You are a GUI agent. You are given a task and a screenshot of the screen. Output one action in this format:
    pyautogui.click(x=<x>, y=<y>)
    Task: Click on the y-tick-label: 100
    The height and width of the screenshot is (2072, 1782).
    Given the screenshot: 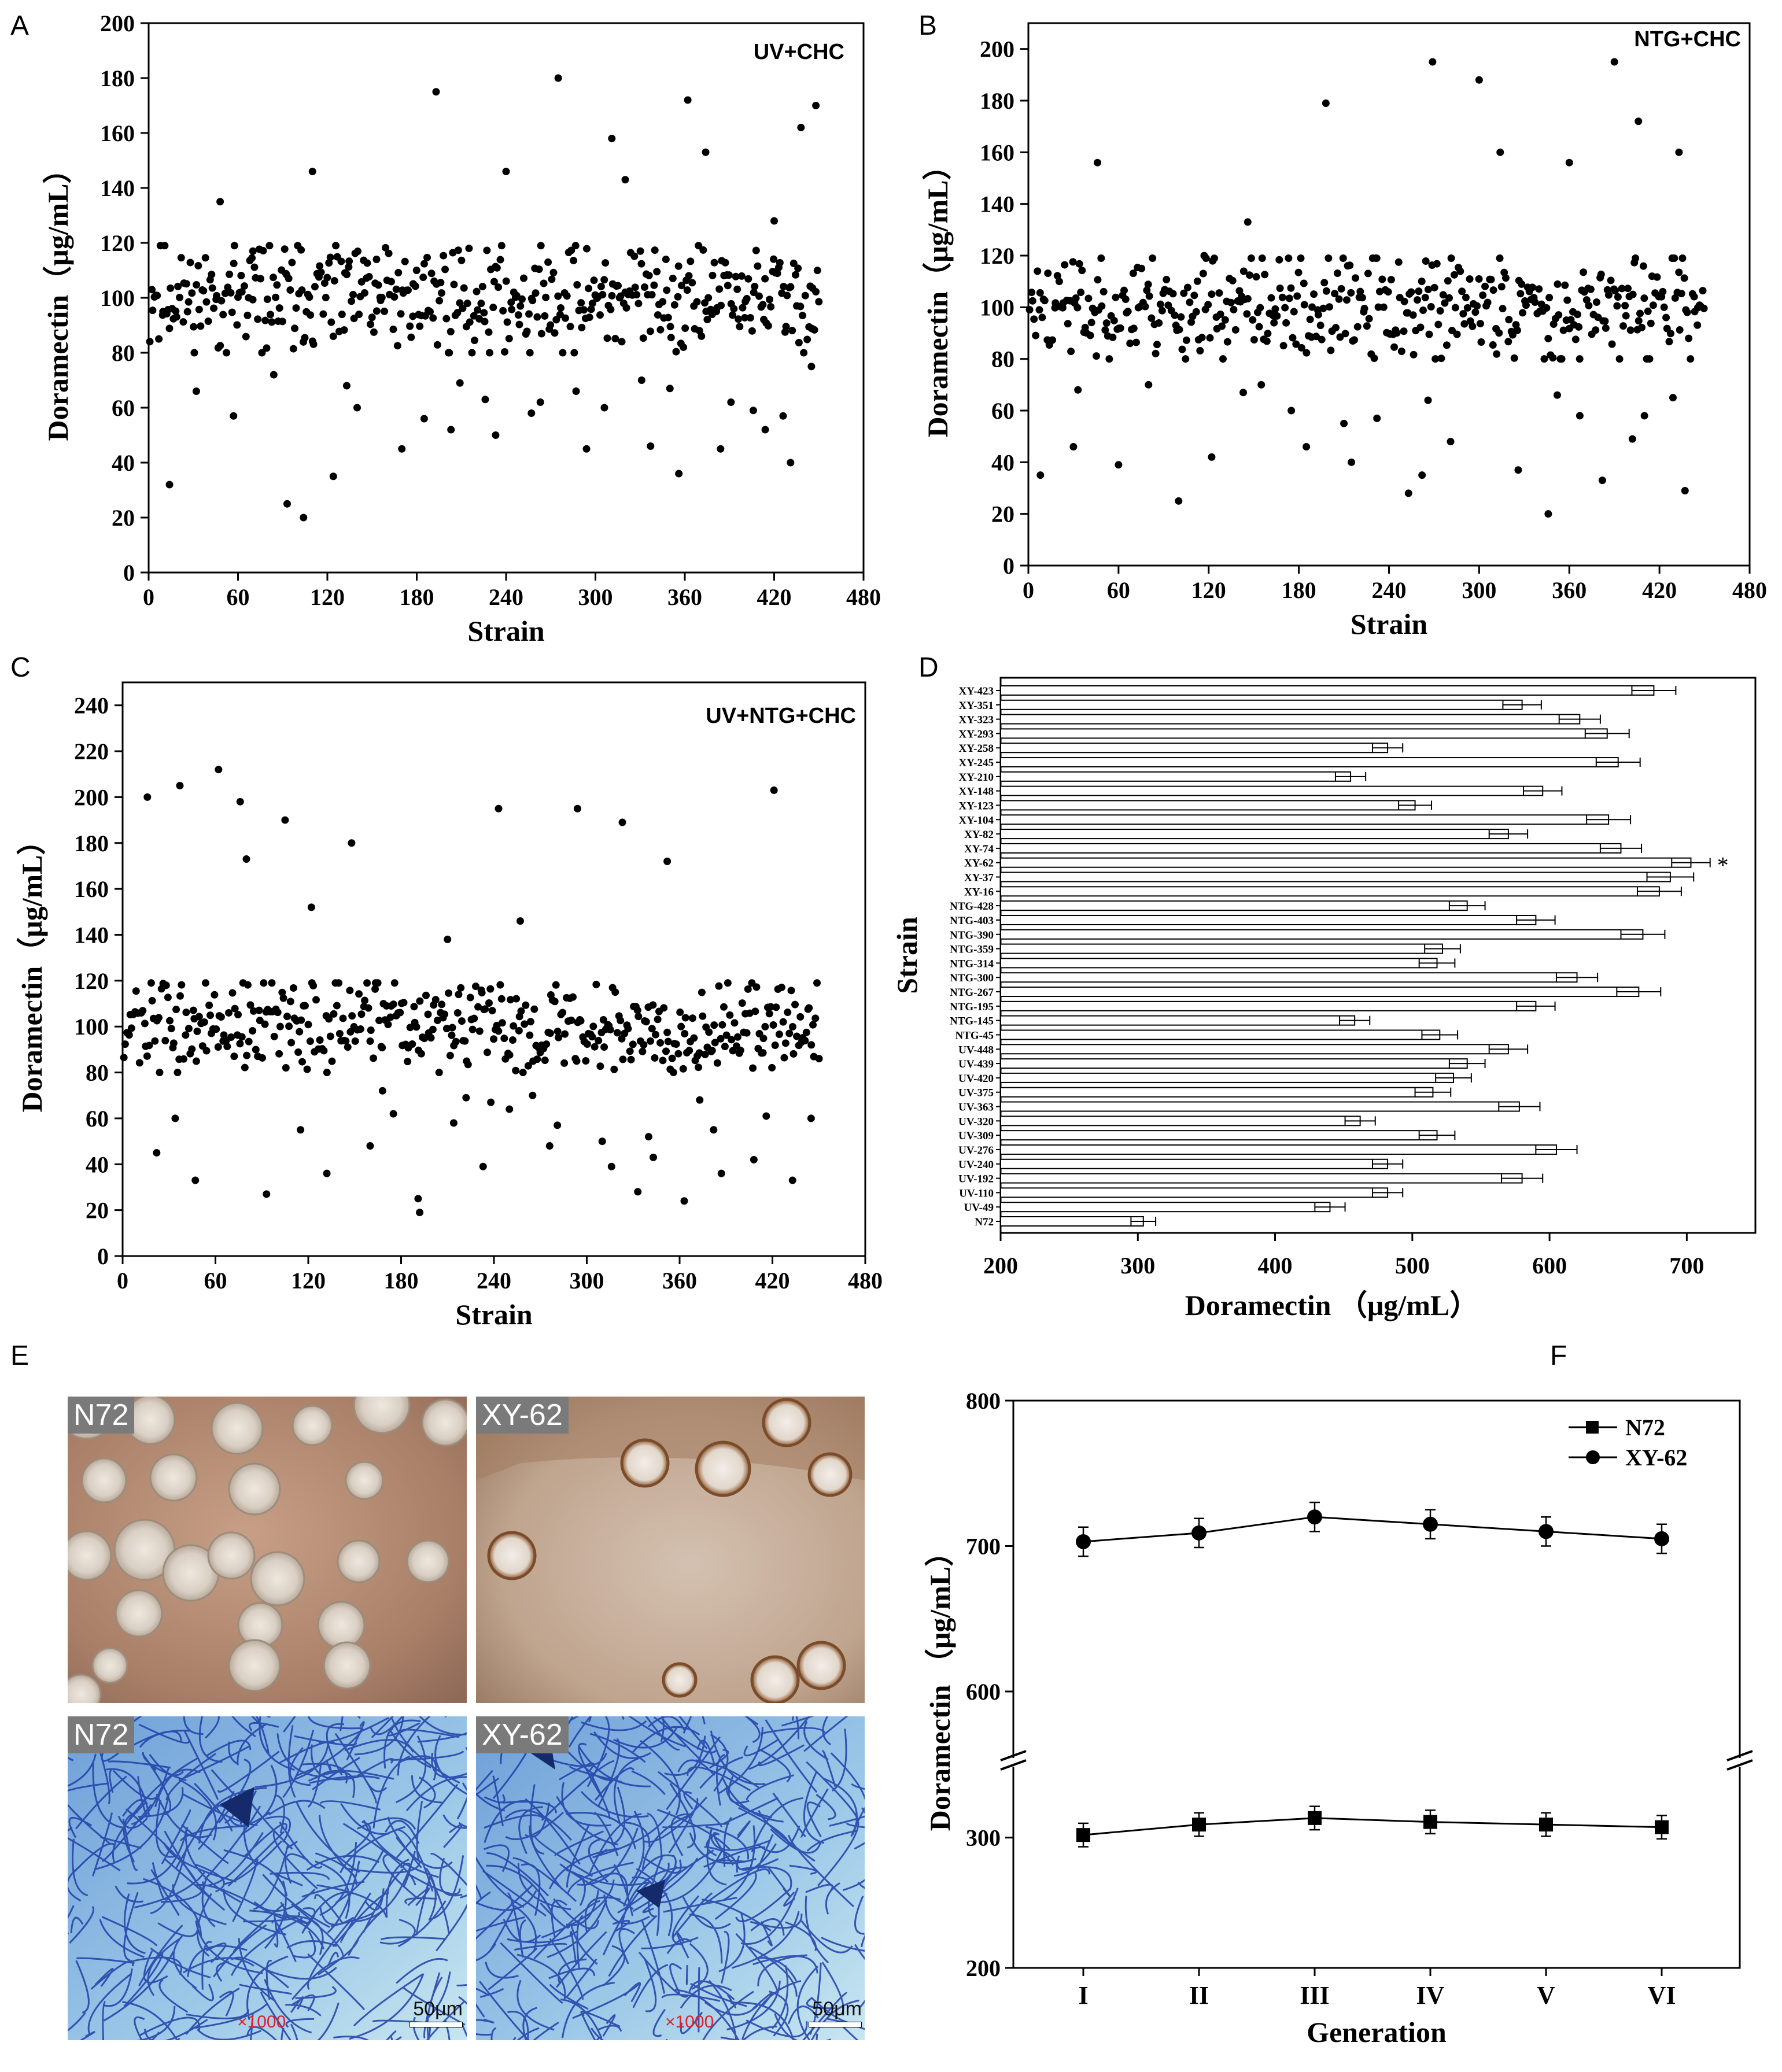 What is the action you would take?
    pyautogui.click(x=117, y=298)
    